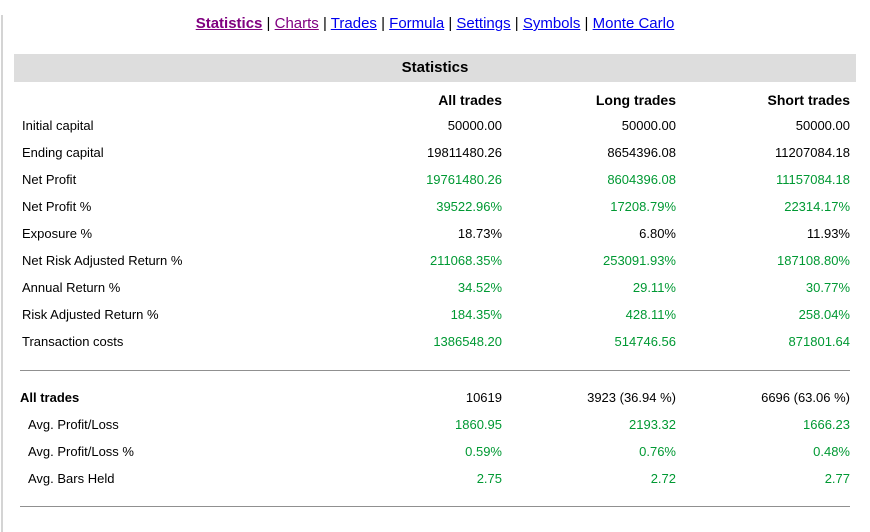 Image resolution: width=870 pixels, height=532 pixels. I want to click on stat-row: Initial capital 50000.00 50000.00 50000.00, so click(435, 125).